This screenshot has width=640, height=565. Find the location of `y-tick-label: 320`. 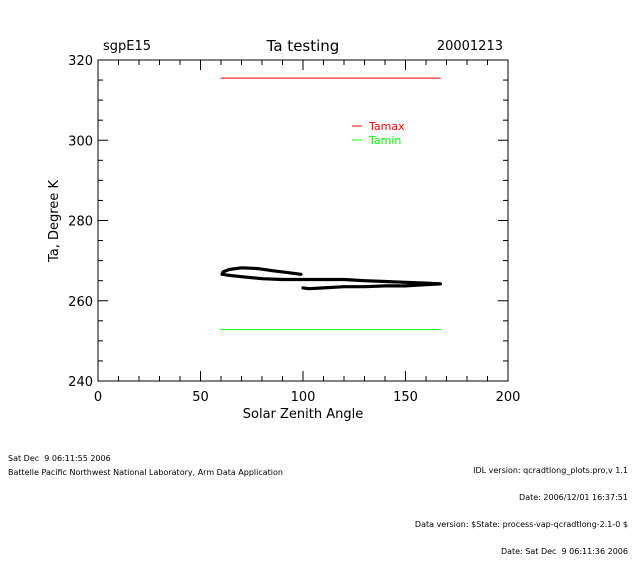

y-tick-label: 320 is located at coordinates (80, 61).